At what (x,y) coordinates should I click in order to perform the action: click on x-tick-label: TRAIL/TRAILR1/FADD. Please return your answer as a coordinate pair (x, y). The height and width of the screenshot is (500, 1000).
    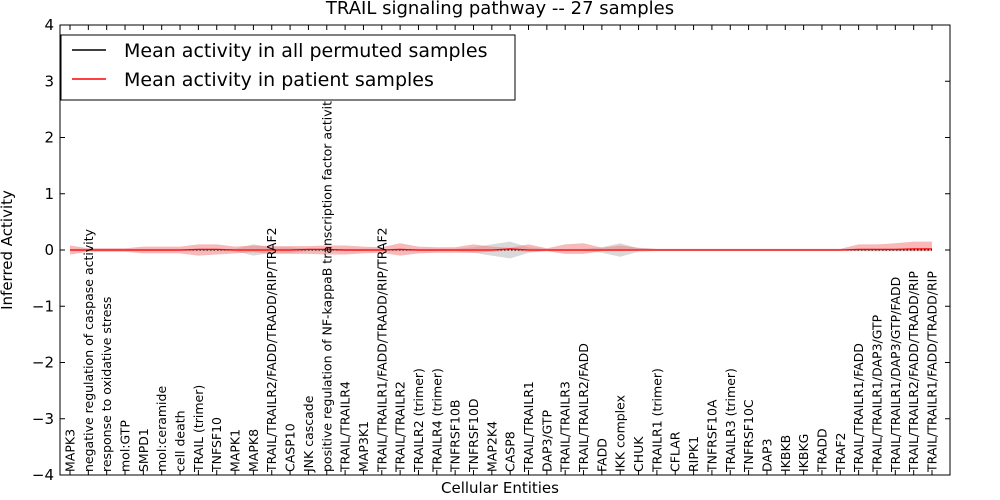
    Looking at the image, I should click on (858, 408).